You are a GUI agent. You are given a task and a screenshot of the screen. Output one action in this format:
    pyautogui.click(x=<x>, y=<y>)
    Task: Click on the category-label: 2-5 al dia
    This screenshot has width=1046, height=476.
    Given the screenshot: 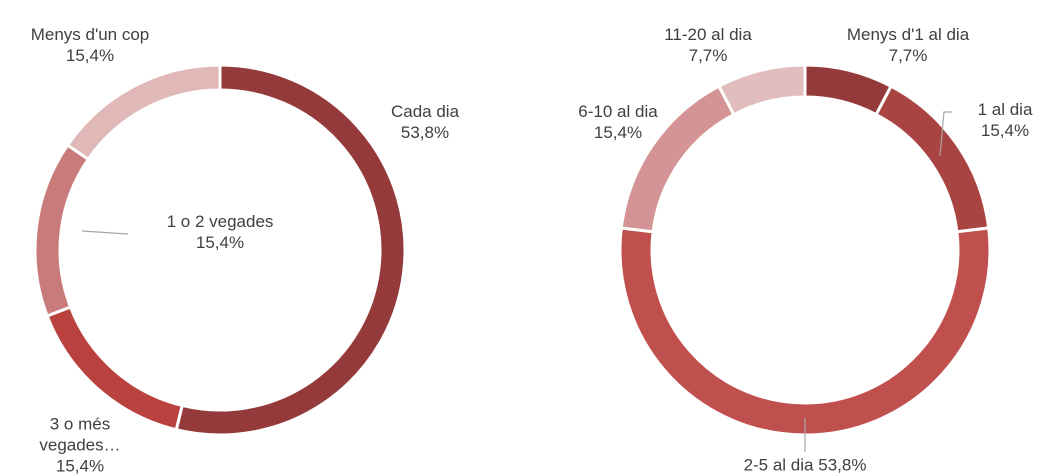 What is the action you would take?
    pyautogui.click(x=778, y=465)
    